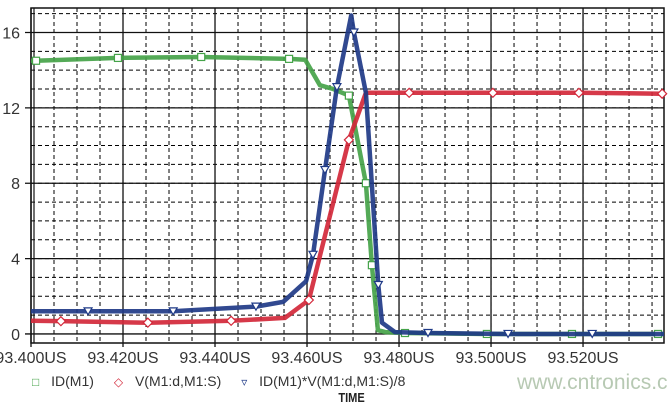  I want to click on square-marker-icon: □, so click(36, 382).